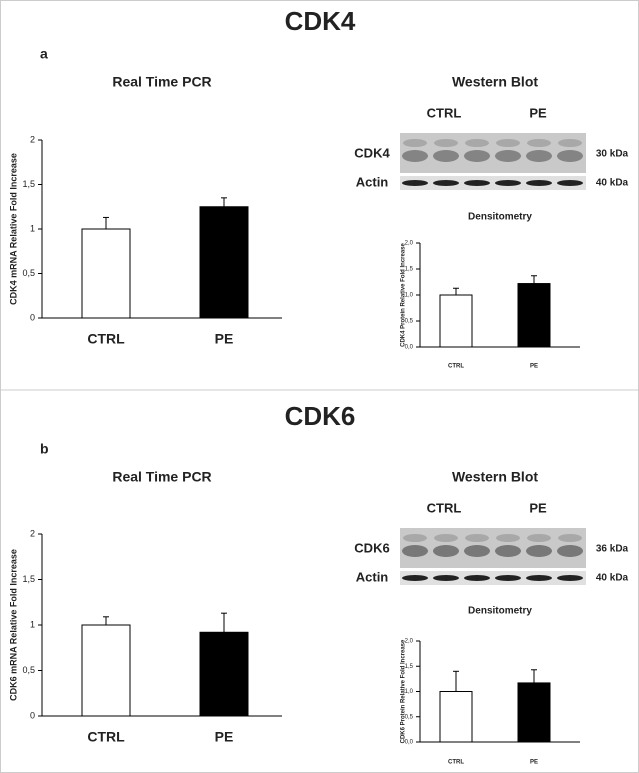 The height and width of the screenshot is (773, 639). I want to click on panel-label: b, so click(44, 449).